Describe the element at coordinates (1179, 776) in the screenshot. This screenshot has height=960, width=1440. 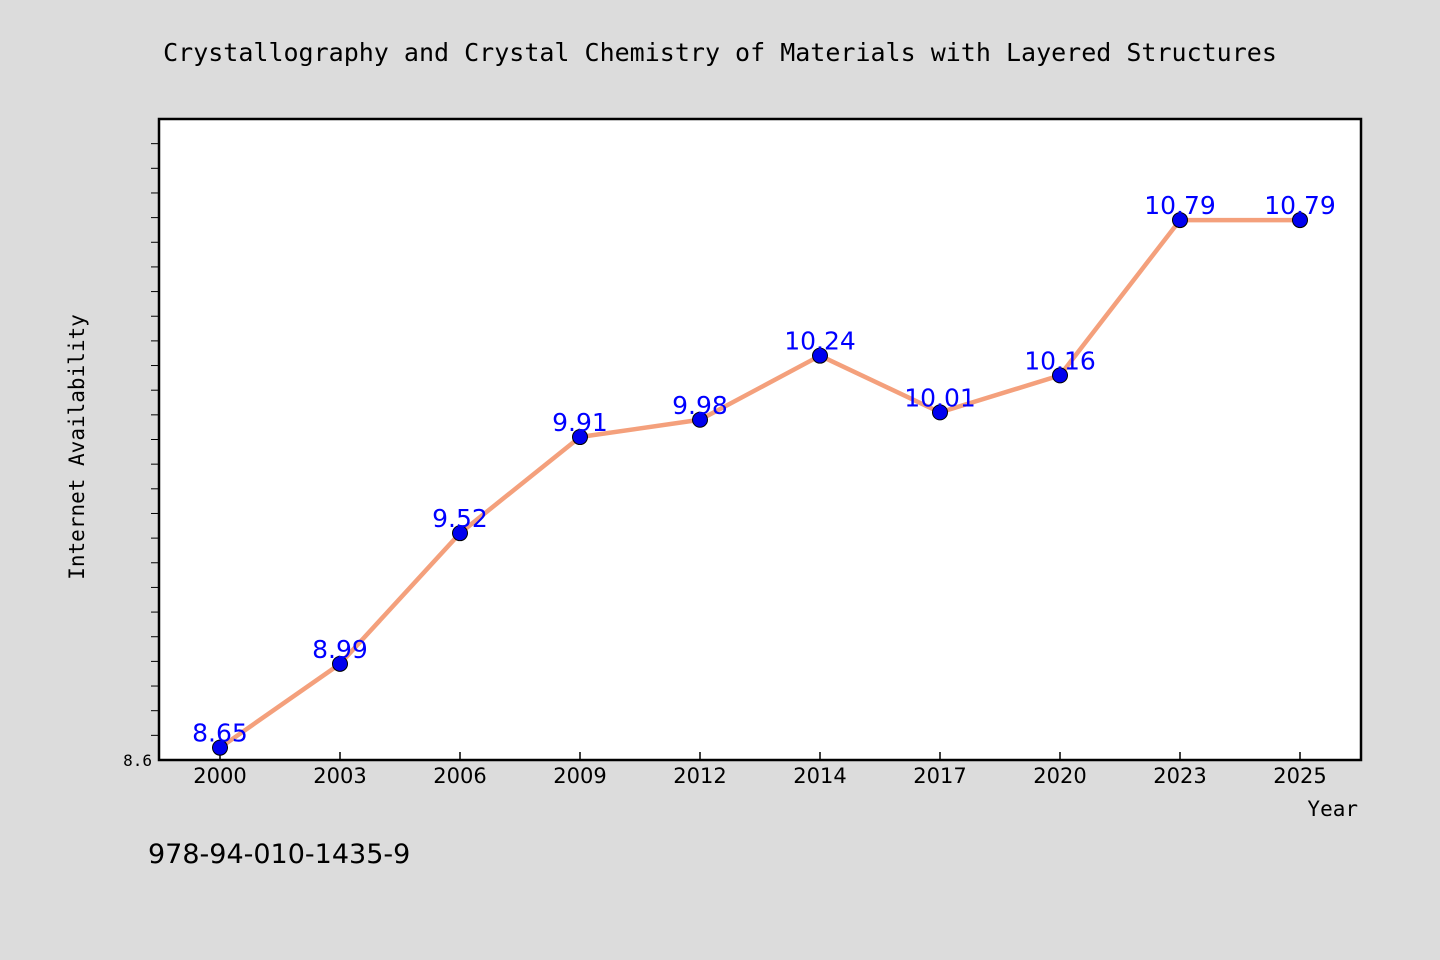
I see `x-tick-label: 2023` at that location.